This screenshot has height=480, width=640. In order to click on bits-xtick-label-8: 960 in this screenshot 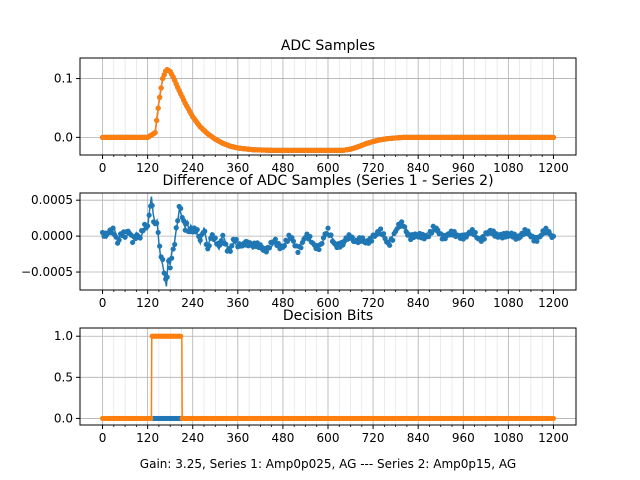, I will do `click(463, 438)`.